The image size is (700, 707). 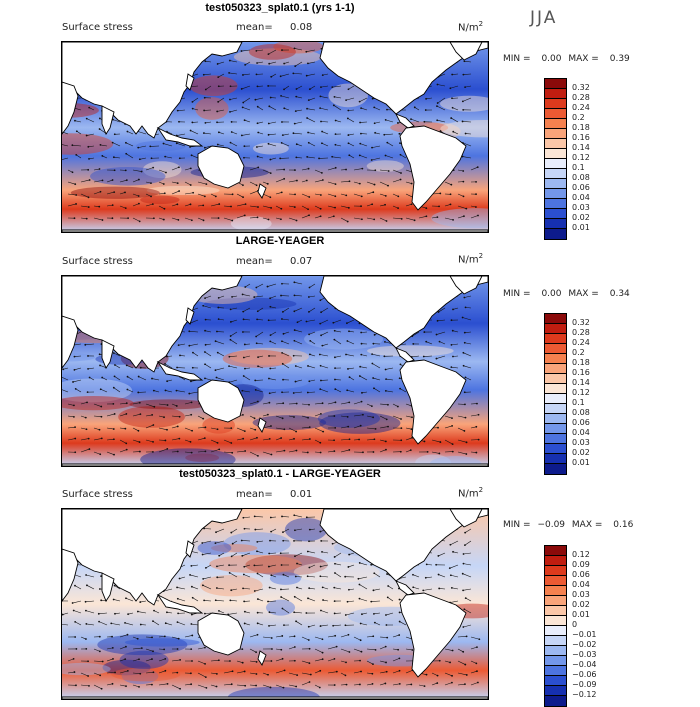 What do you see at coordinates (584, 654) in the screenshot?
I see `colorbar-tick-label: −0.03` at bounding box center [584, 654].